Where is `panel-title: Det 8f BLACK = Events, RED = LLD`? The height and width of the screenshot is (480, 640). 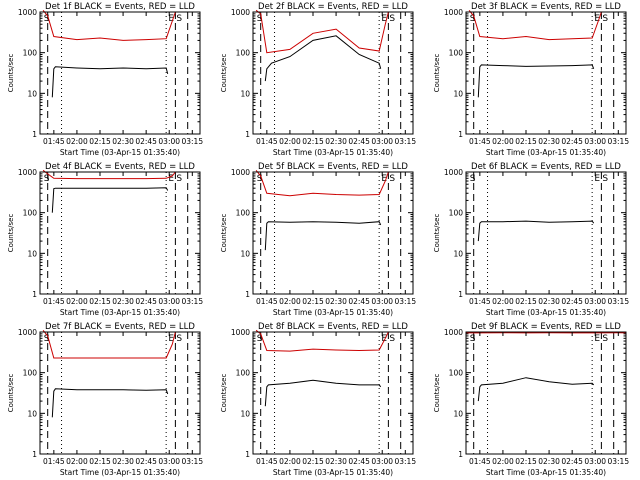
panel-title: Det 8f BLACK = Events, RED = LLD is located at coordinates (333, 327).